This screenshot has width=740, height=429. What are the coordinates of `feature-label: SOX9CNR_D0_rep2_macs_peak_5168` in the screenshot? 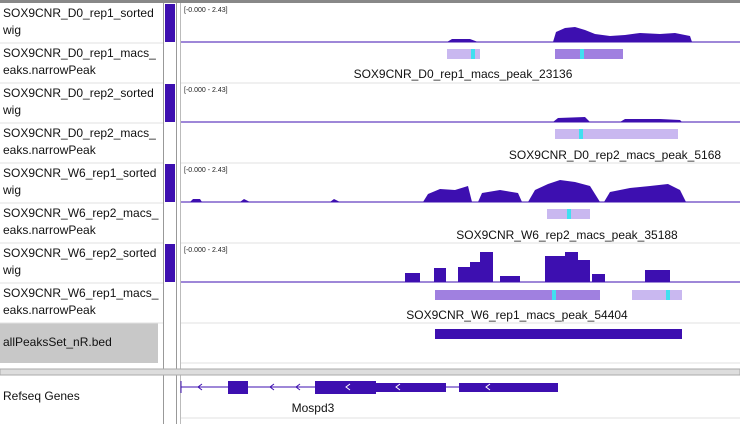 It's located at (615, 155).